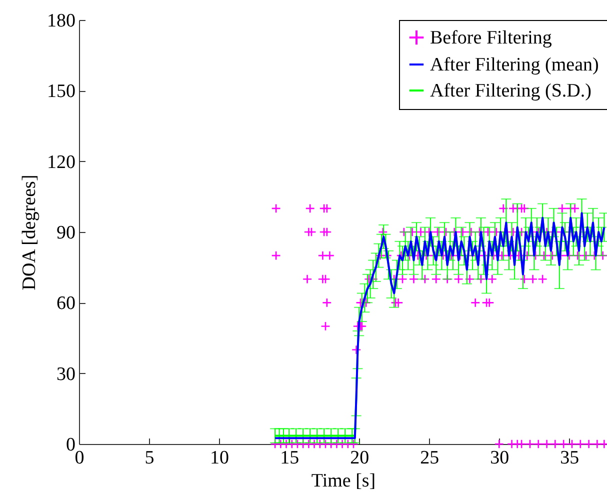 The width and height of the screenshot is (607, 504). What do you see at coordinates (430, 458) in the screenshot?
I see `x-tick-label: 25` at bounding box center [430, 458].